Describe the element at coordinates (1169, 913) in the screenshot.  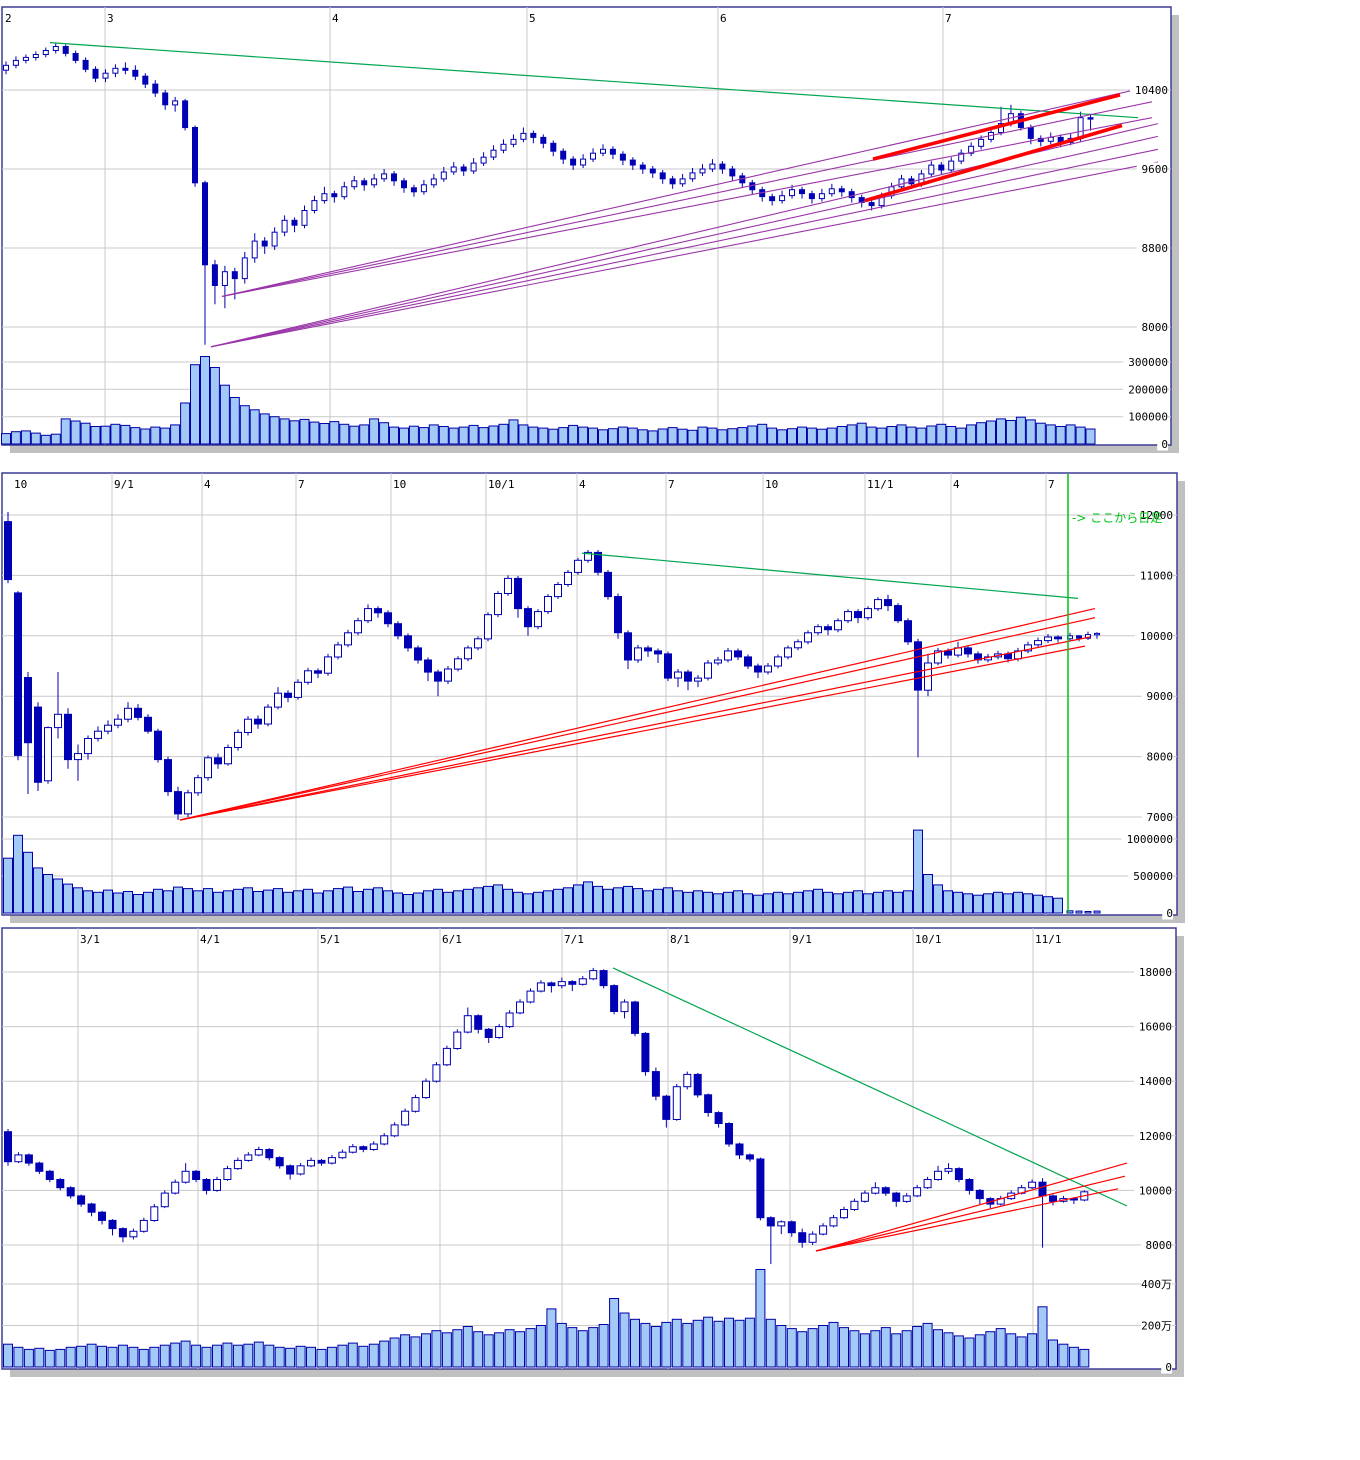
I see `y-axis-label: 0` at that location.